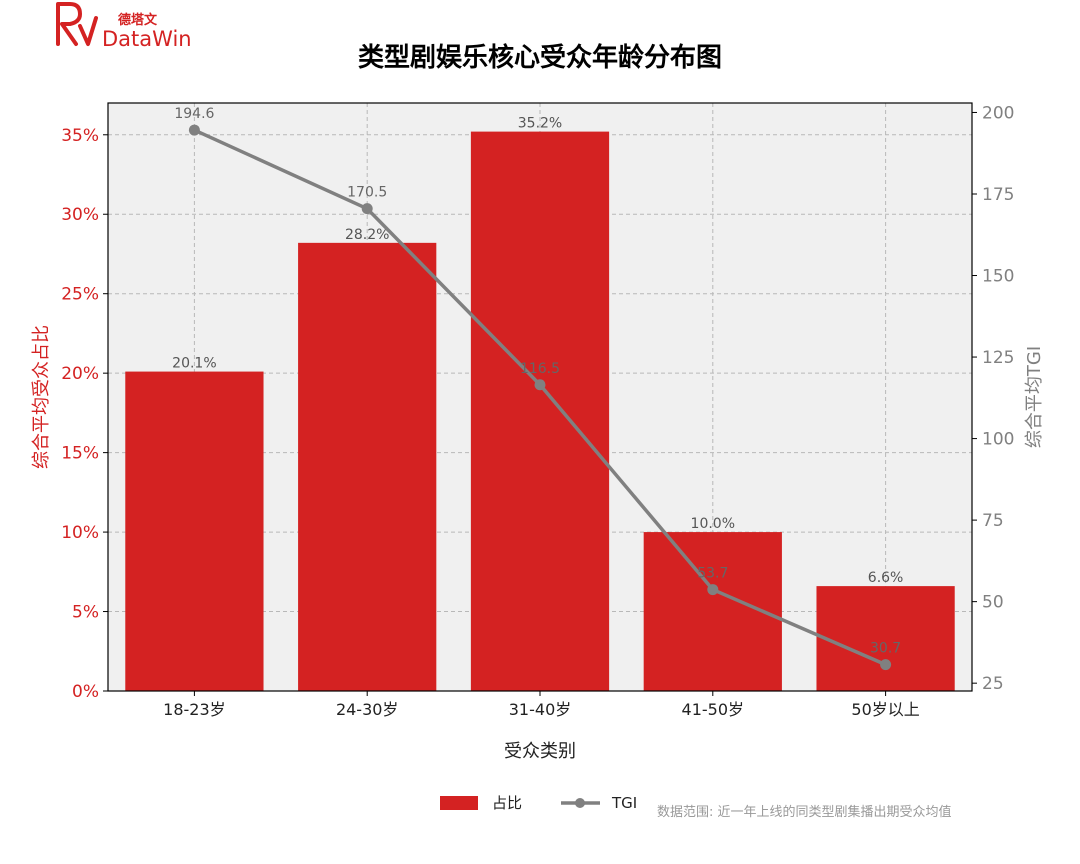 Image resolution: width=1080 pixels, height=864 pixels. Describe the element at coordinates (540, 751) in the screenshot. I see `x-axis-title: 受众类别` at that location.